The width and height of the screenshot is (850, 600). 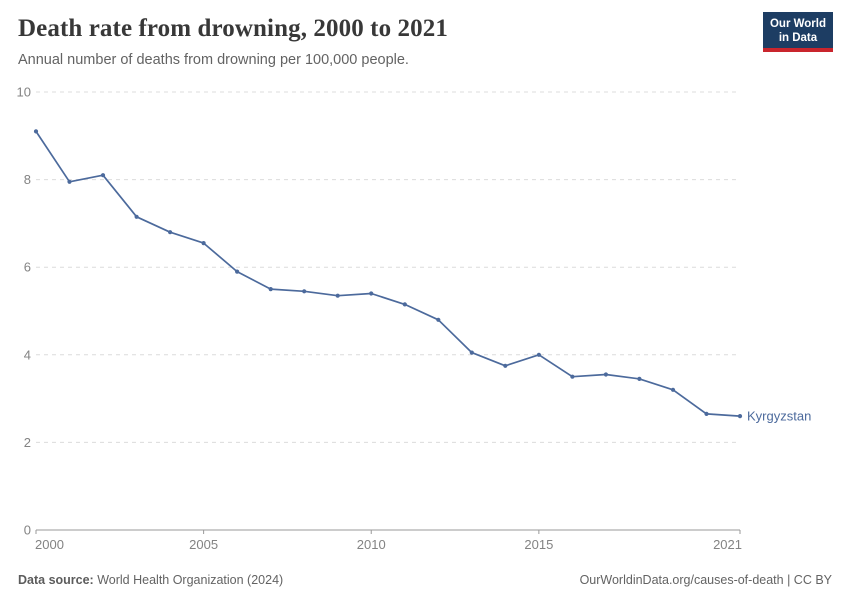 What do you see at coordinates (190, 580) in the screenshot?
I see `data-source-text: World Health Organization (2024)` at bounding box center [190, 580].